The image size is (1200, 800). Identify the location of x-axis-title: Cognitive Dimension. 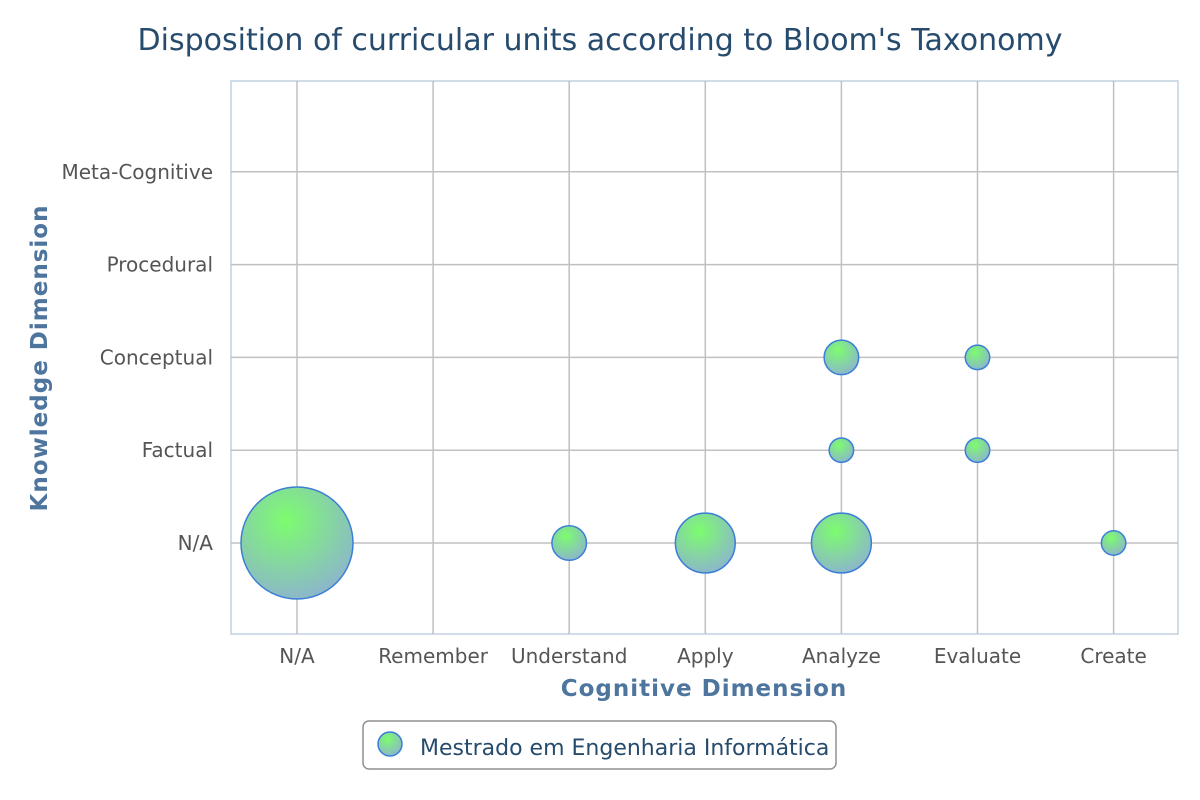
(704, 689).